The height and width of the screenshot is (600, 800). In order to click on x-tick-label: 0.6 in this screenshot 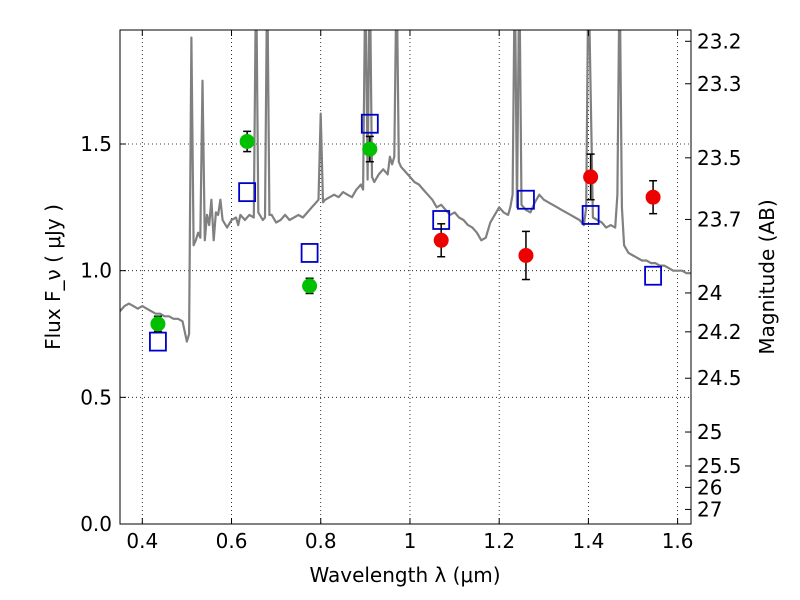, I will do `click(232, 541)`.